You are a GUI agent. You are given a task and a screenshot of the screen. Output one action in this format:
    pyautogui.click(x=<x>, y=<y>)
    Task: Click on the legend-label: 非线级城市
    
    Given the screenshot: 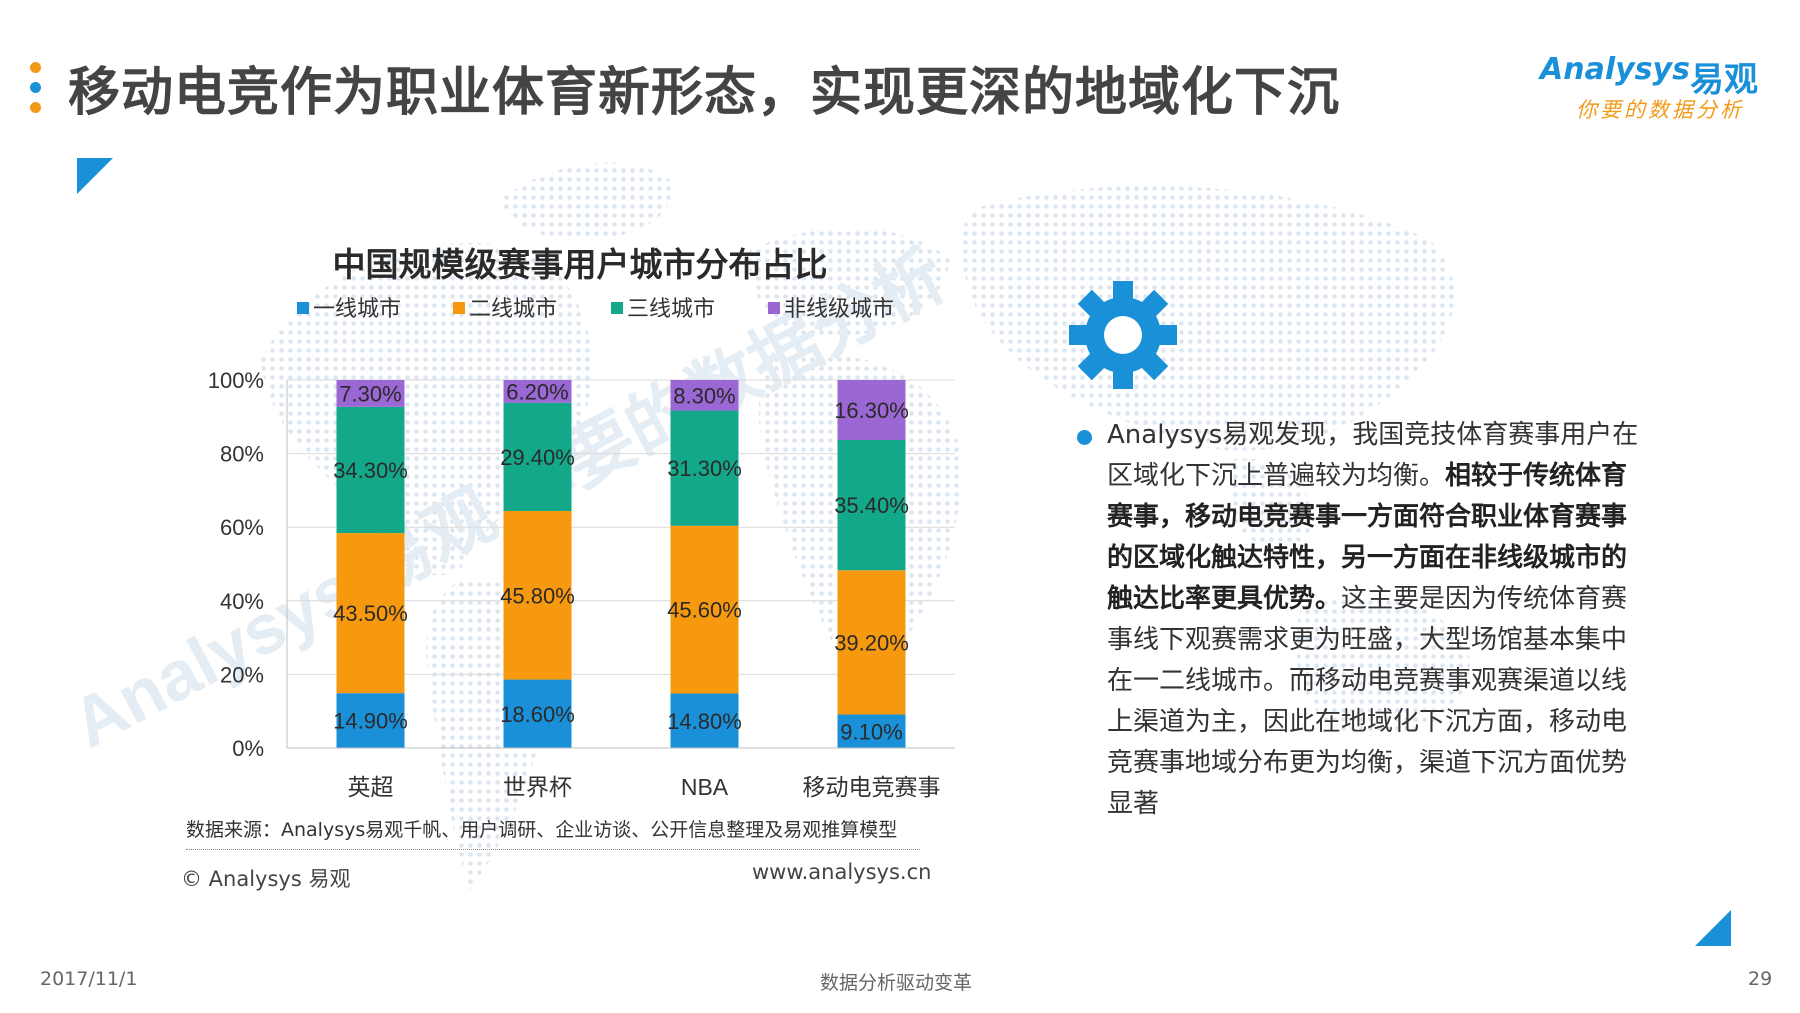 What is the action you would take?
    pyautogui.click(x=839, y=308)
    